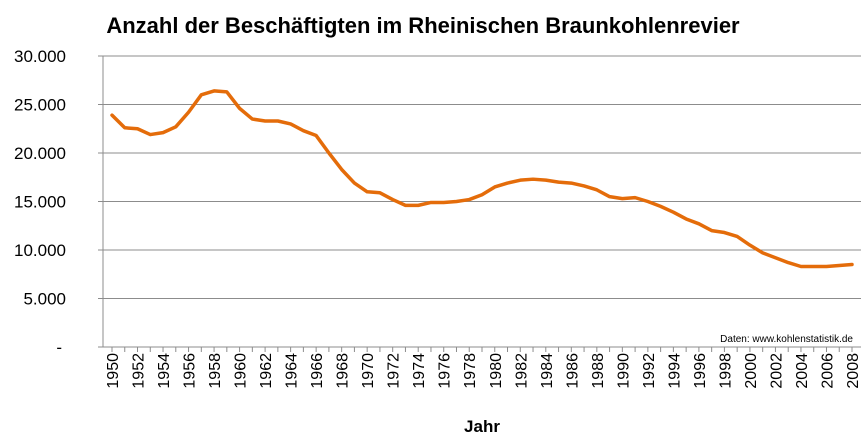 The image size is (864, 440). Describe the element at coordinates (725, 371) in the screenshot. I see `x-tick-label: 1998` at that location.